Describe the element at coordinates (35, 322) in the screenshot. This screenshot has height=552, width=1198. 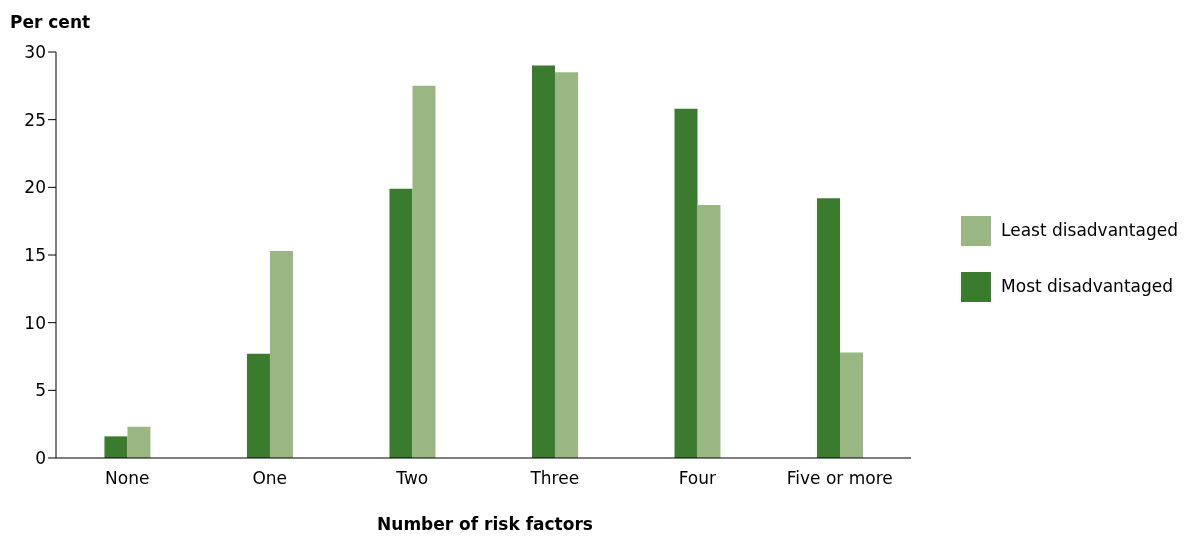
I see `y-tick-label: 10` at that location.